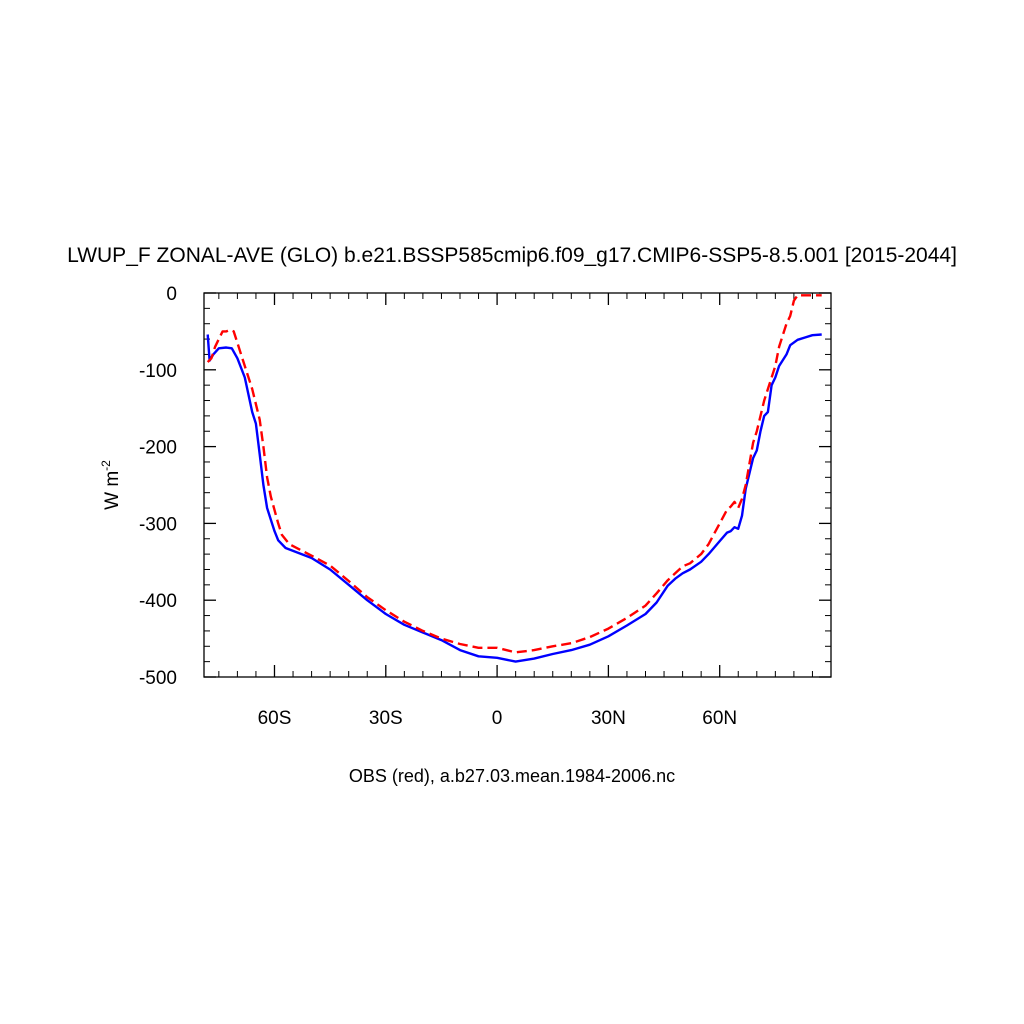 The width and height of the screenshot is (1024, 1024). Describe the element at coordinates (106, 465) in the screenshot. I see `y-axis-label-exponent: -2` at that location.